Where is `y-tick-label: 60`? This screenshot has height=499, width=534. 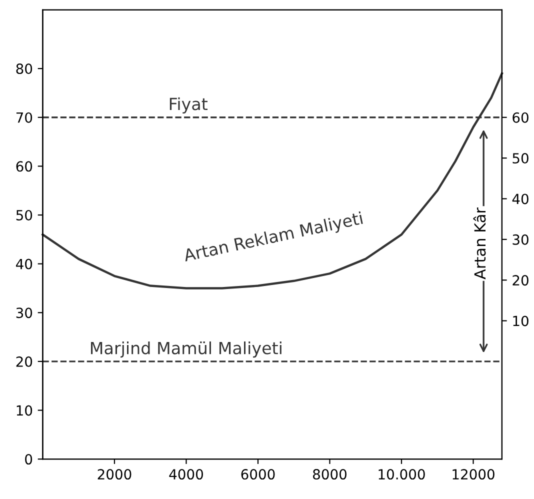
y-tick-label: 60 is located at coordinates (24, 166).